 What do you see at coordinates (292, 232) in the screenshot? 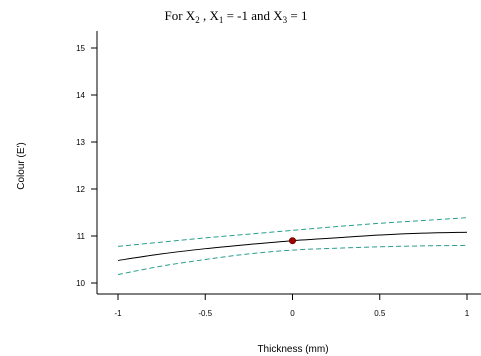
I see `series-line-upper-confidence` at bounding box center [292, 232].